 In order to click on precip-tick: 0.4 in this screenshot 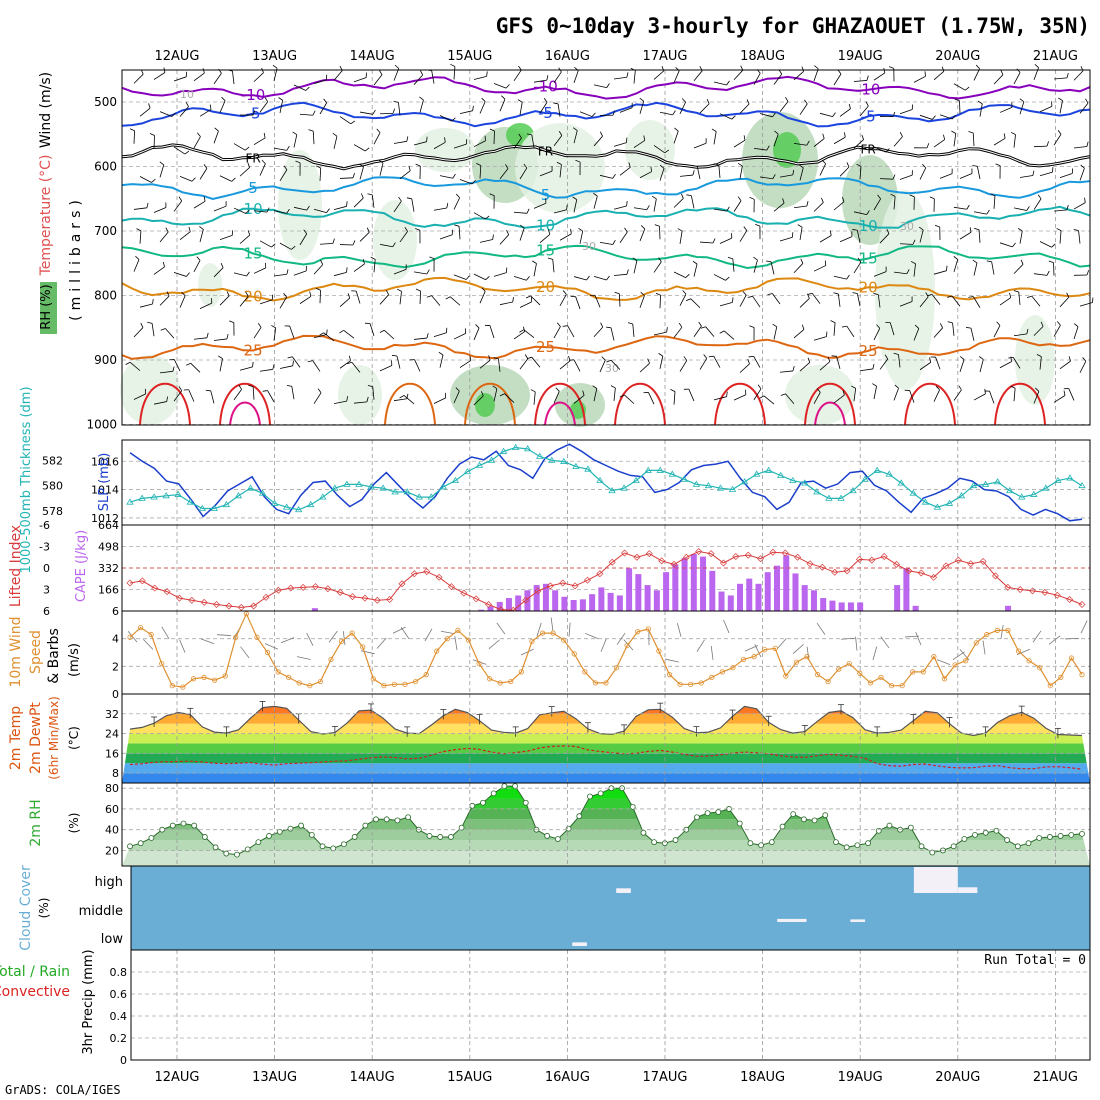, I will do `click(119, 1016)`.